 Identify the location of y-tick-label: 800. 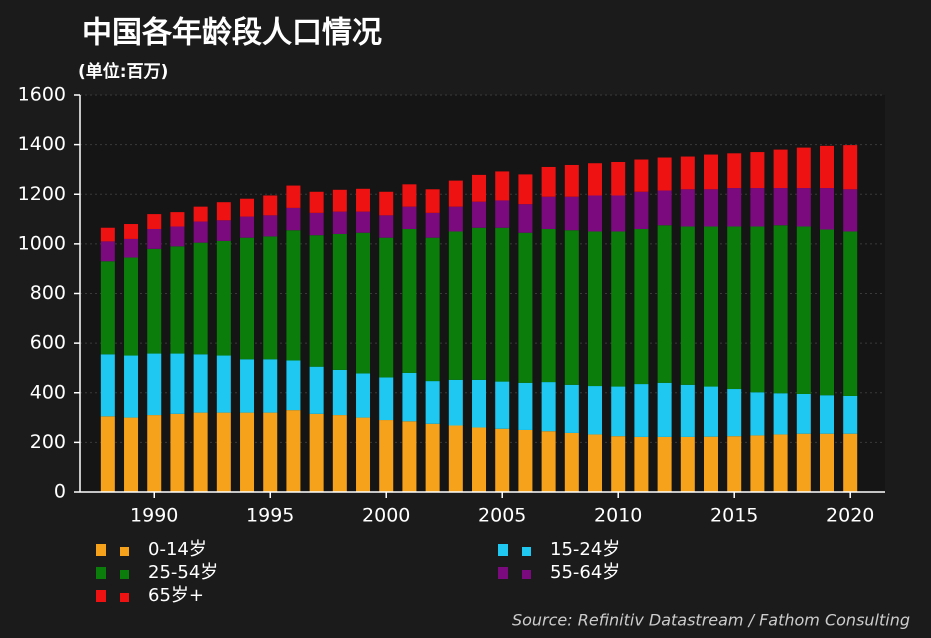
(48, 293).